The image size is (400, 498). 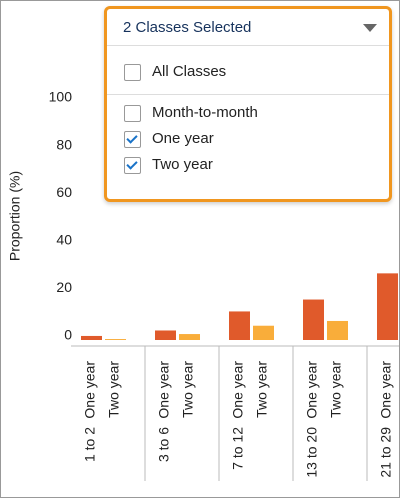 What do you see at coordinates (164, 444) in the screenshot?
I see `x-tick-label: 3 to 6` at bounding box center [164, 444].